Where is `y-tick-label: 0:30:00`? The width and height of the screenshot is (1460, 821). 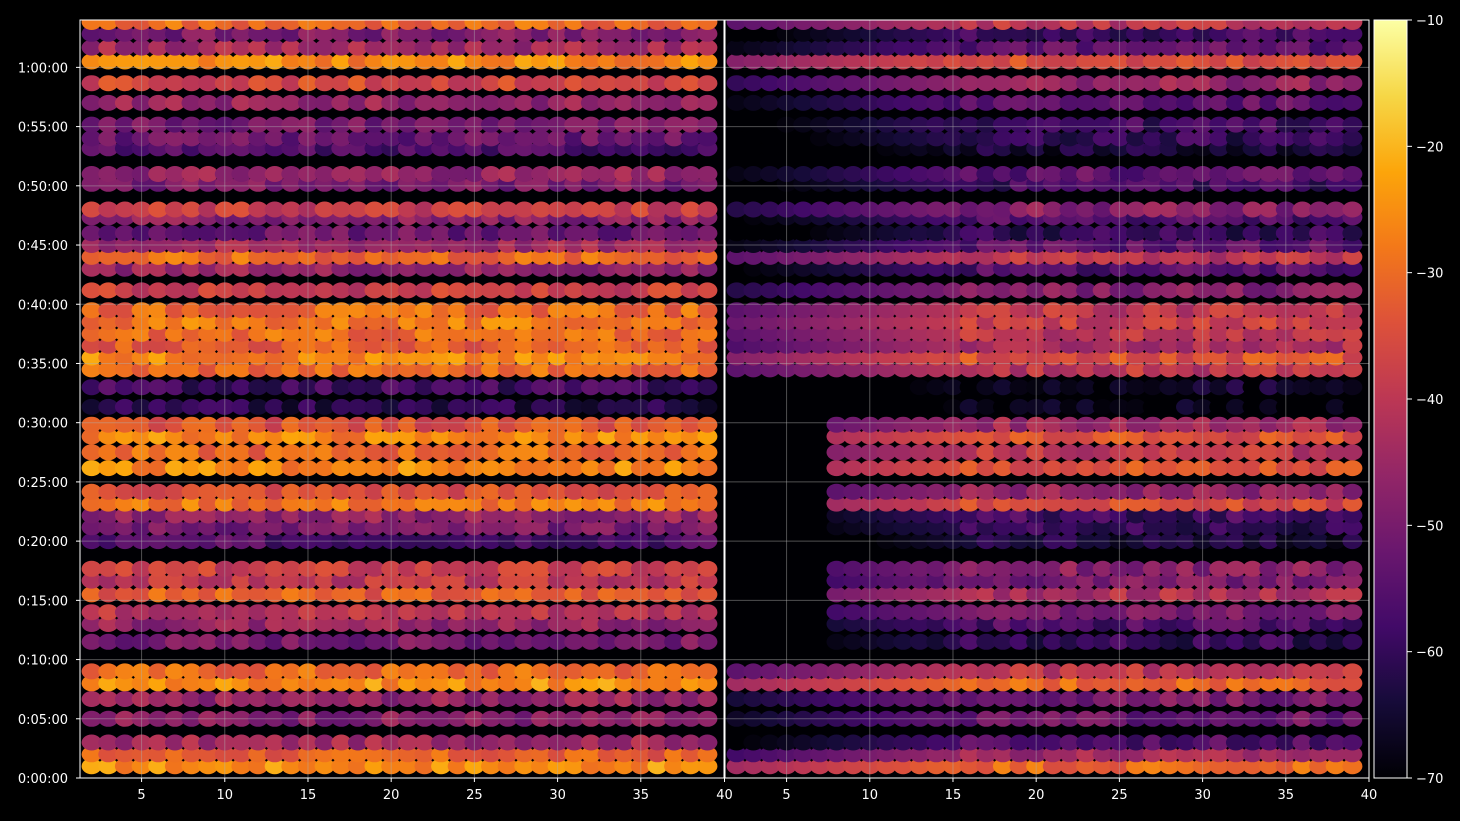
y-tick-label: 0:30:00 is located at coordinates (43, 424).